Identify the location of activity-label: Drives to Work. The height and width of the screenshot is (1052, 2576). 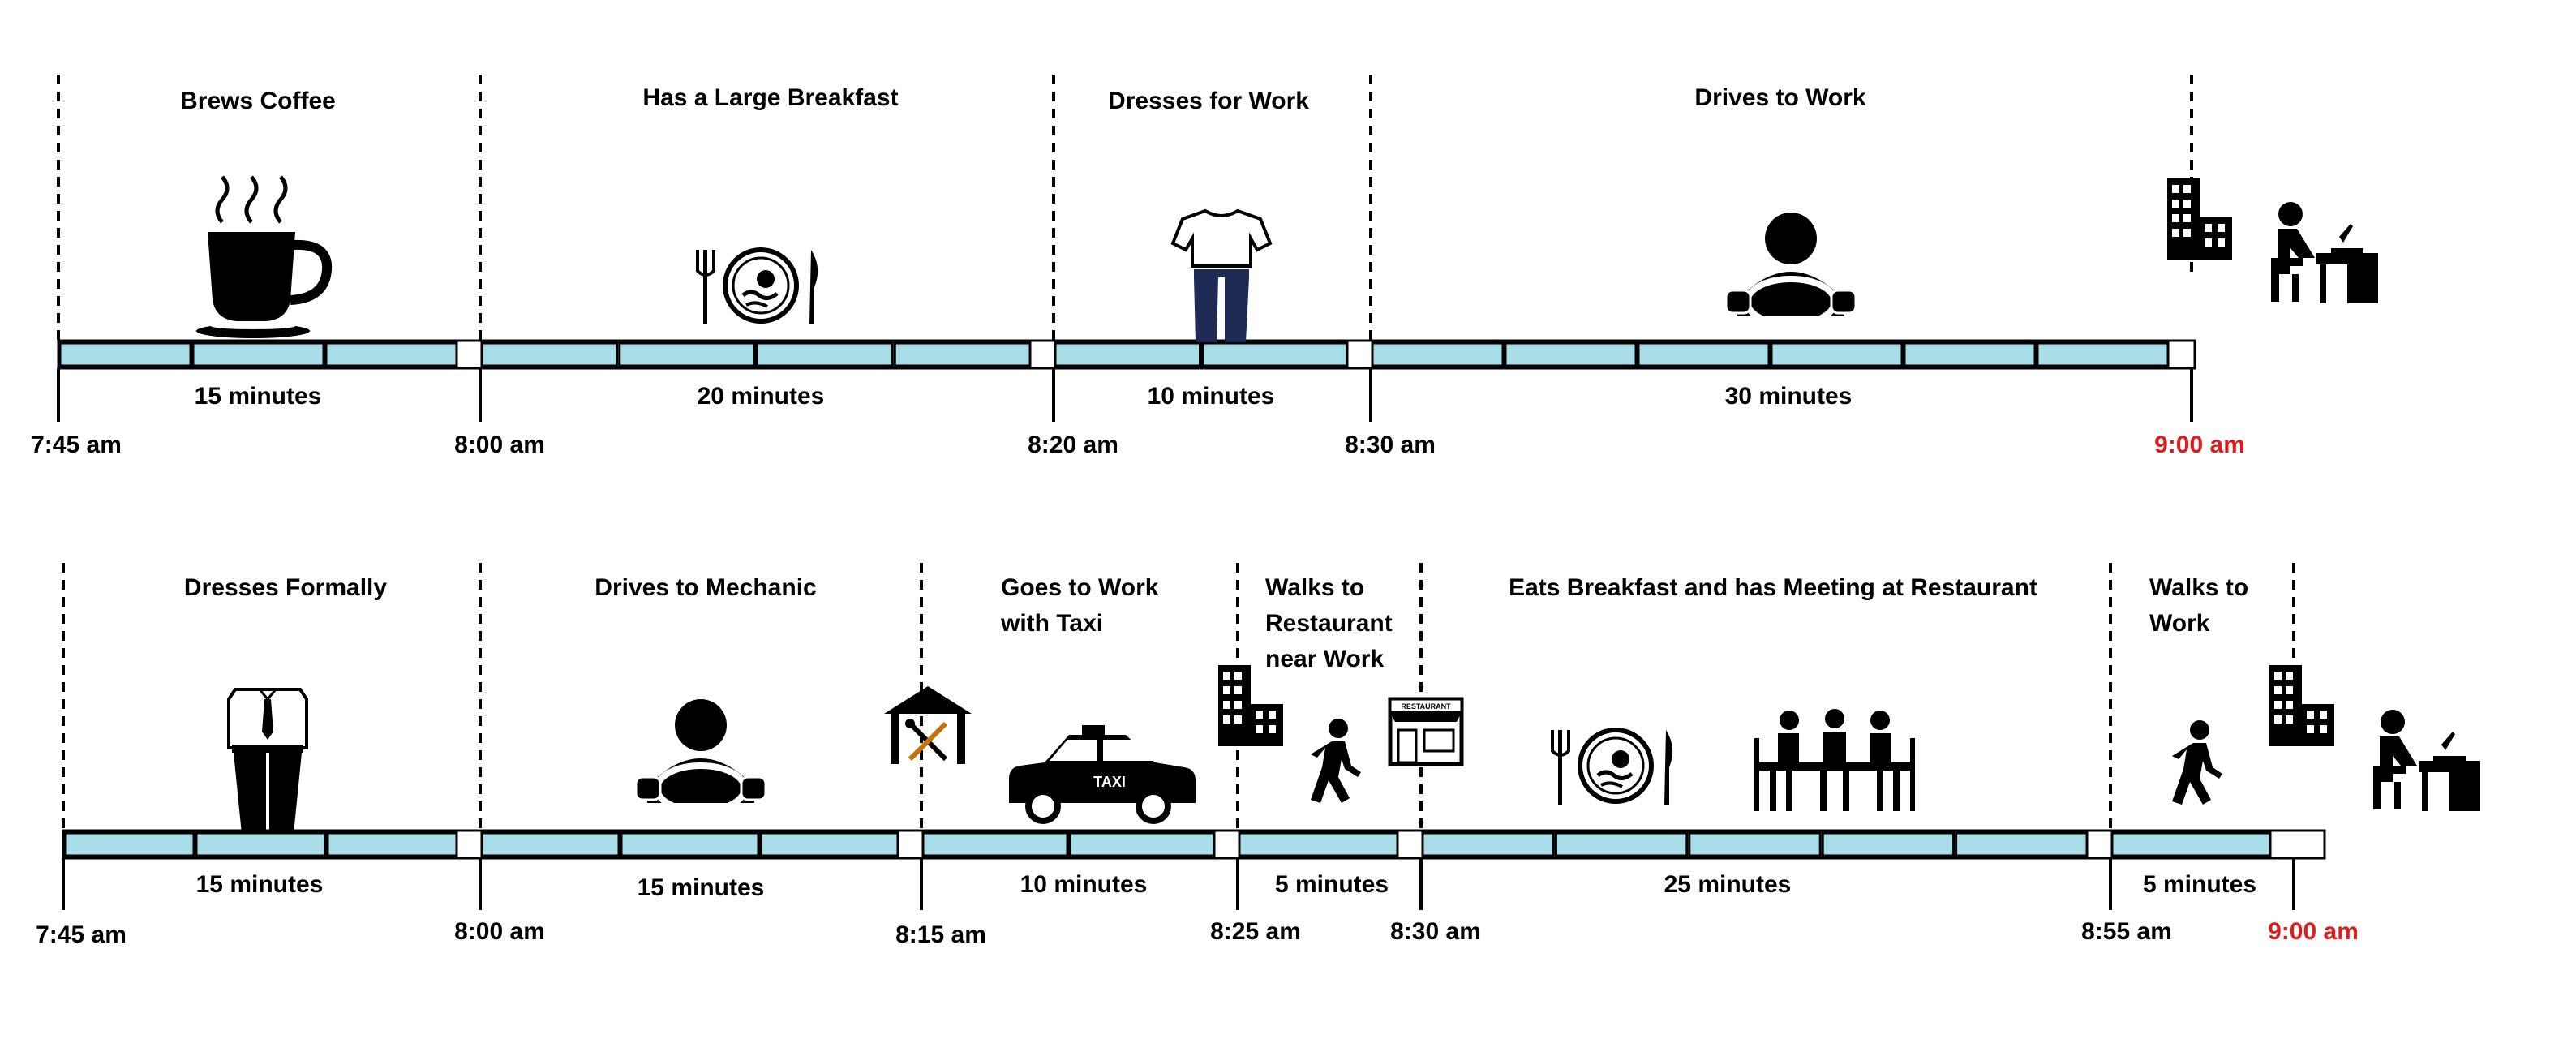
(1779, 98).